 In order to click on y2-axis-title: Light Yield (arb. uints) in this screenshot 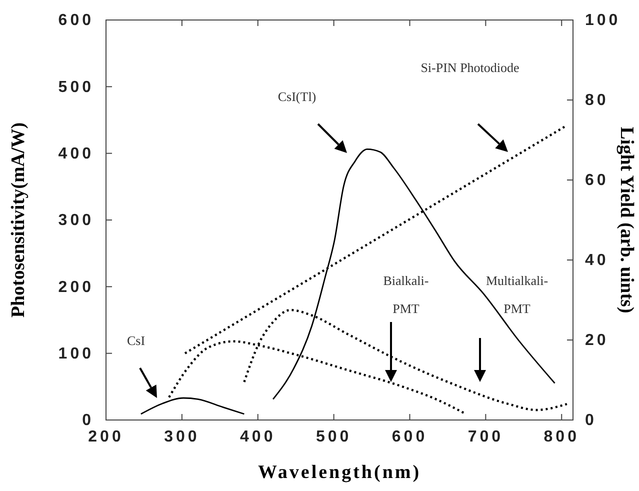, I will do `click(626, 220)`.